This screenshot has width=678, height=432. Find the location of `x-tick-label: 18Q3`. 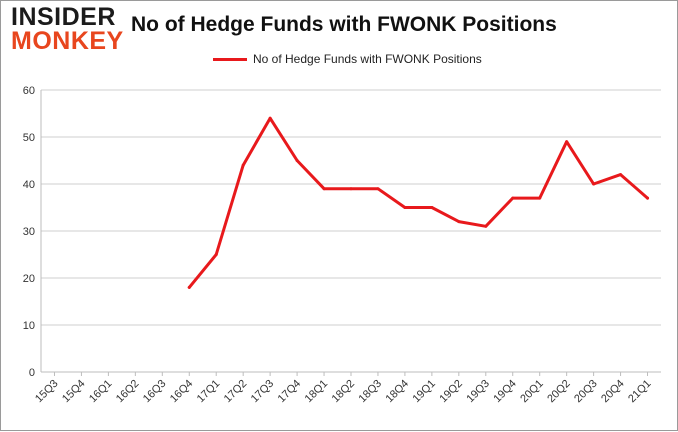

x-tick-label: 18Q3 is located at coordinates (371, 392).